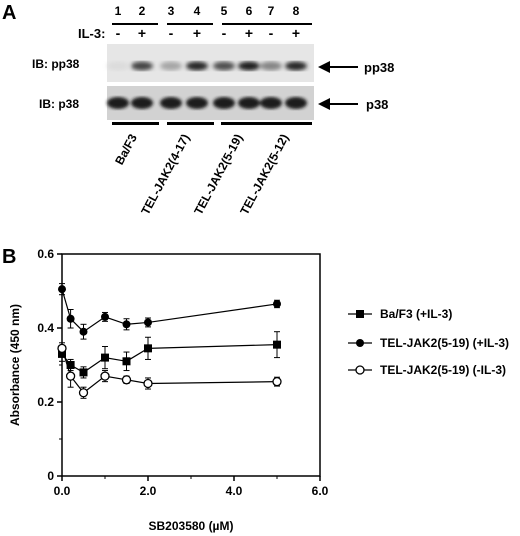  I want to click on lane-number-4: 4, so click(197, 11).